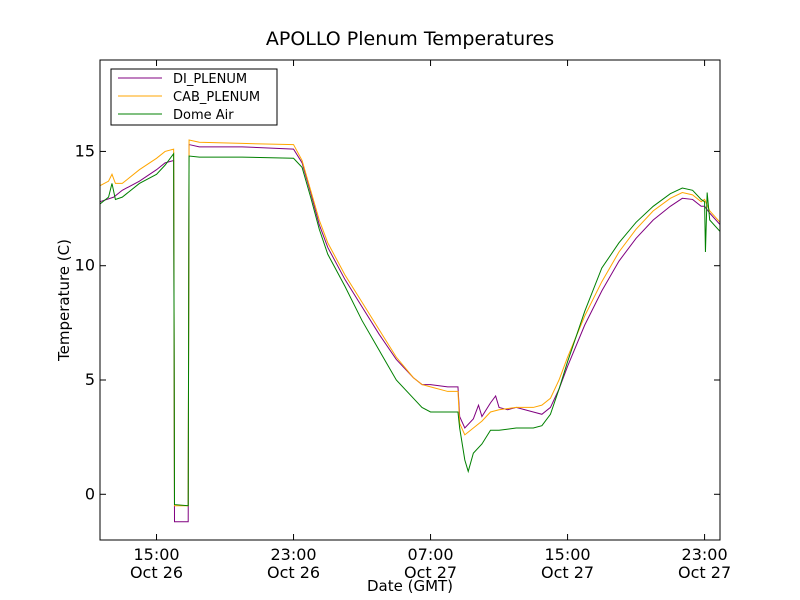 The height and width of the screenshot is (600, 800). What do you see at coordinates (64, 300) in the screenshot?
I see `y-axis-label: Temperature (C)` at bounding box center [64, 300].